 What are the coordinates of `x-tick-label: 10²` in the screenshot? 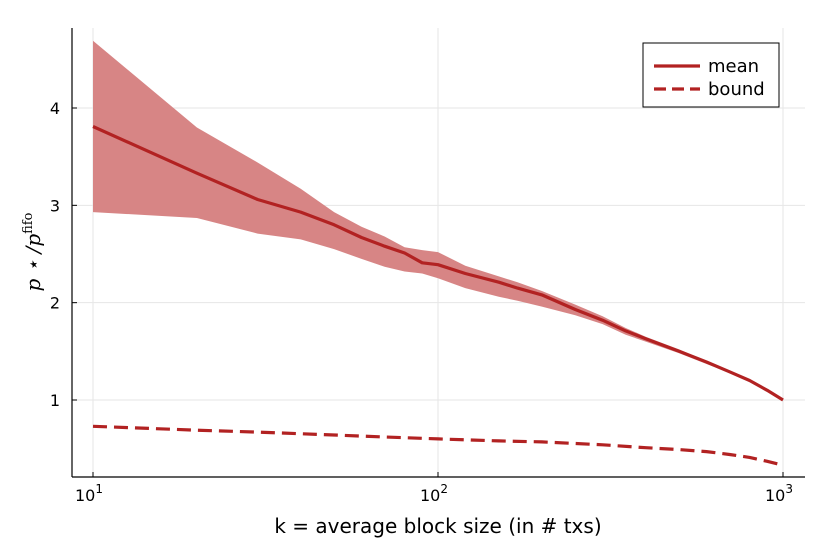 It's located at (434, 493).